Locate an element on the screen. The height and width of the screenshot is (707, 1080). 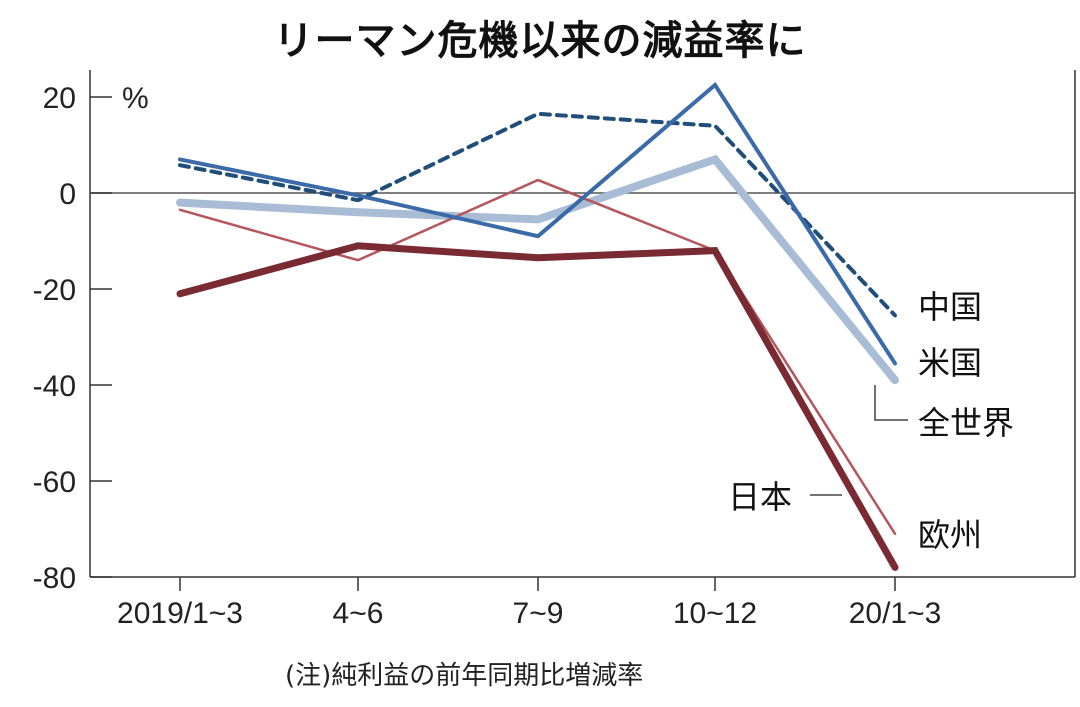
chart-note: (注)純利益の前年同期比増減率 is located at coordinates (464, 676).